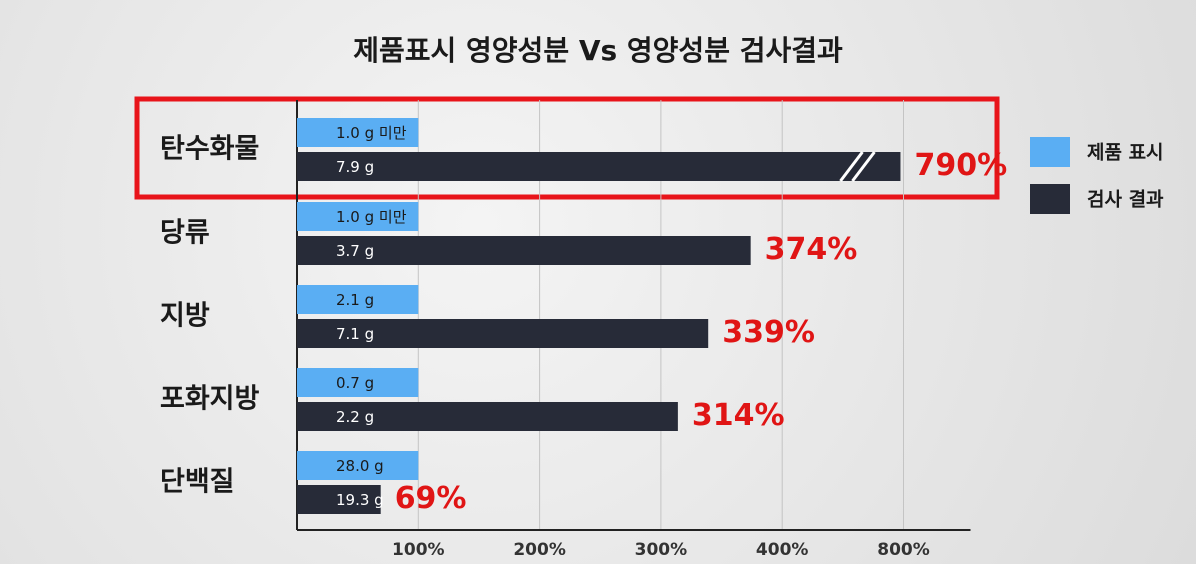 The height and width of the screenshot is (564, 1196). Describe the element at coordinates (209, 149) in the screenshot. I see `category-label: 탄수화물` at that location.